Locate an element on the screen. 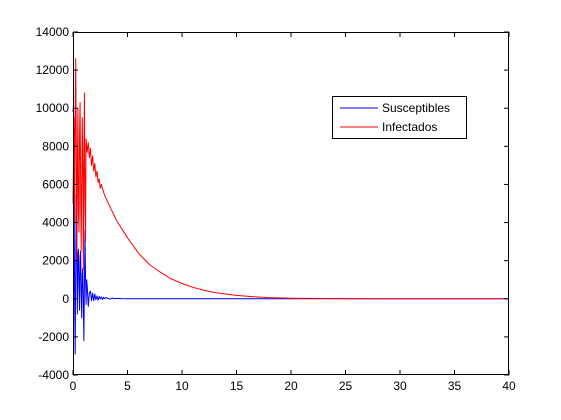 The image size is (561, 420). x-tick-label: 10 is located at coordinates (182, 386).